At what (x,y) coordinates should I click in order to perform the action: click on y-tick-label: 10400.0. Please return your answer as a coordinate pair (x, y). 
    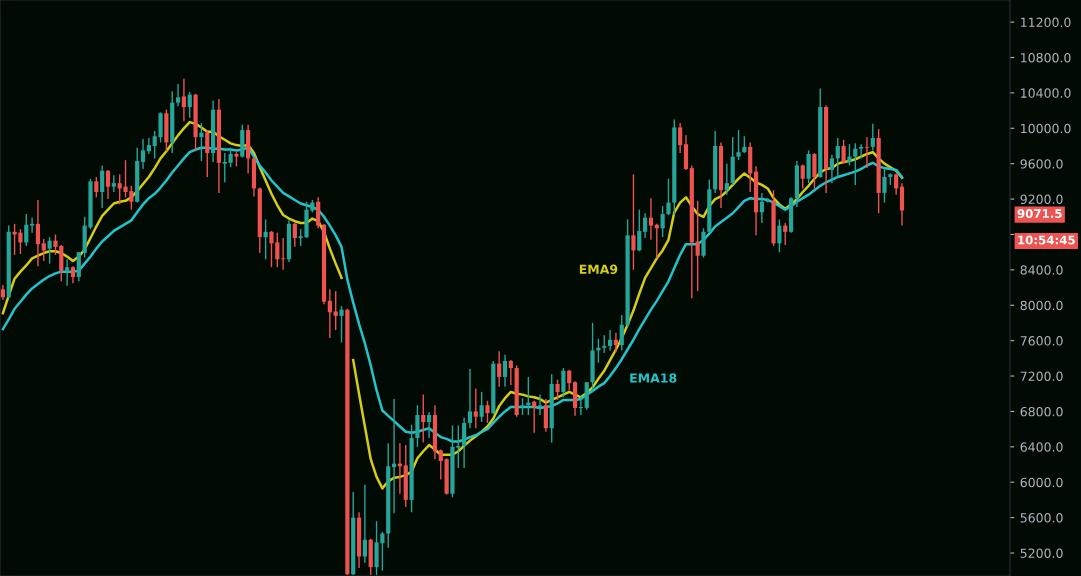
    Looking at the image, I should click on (1046, 93).